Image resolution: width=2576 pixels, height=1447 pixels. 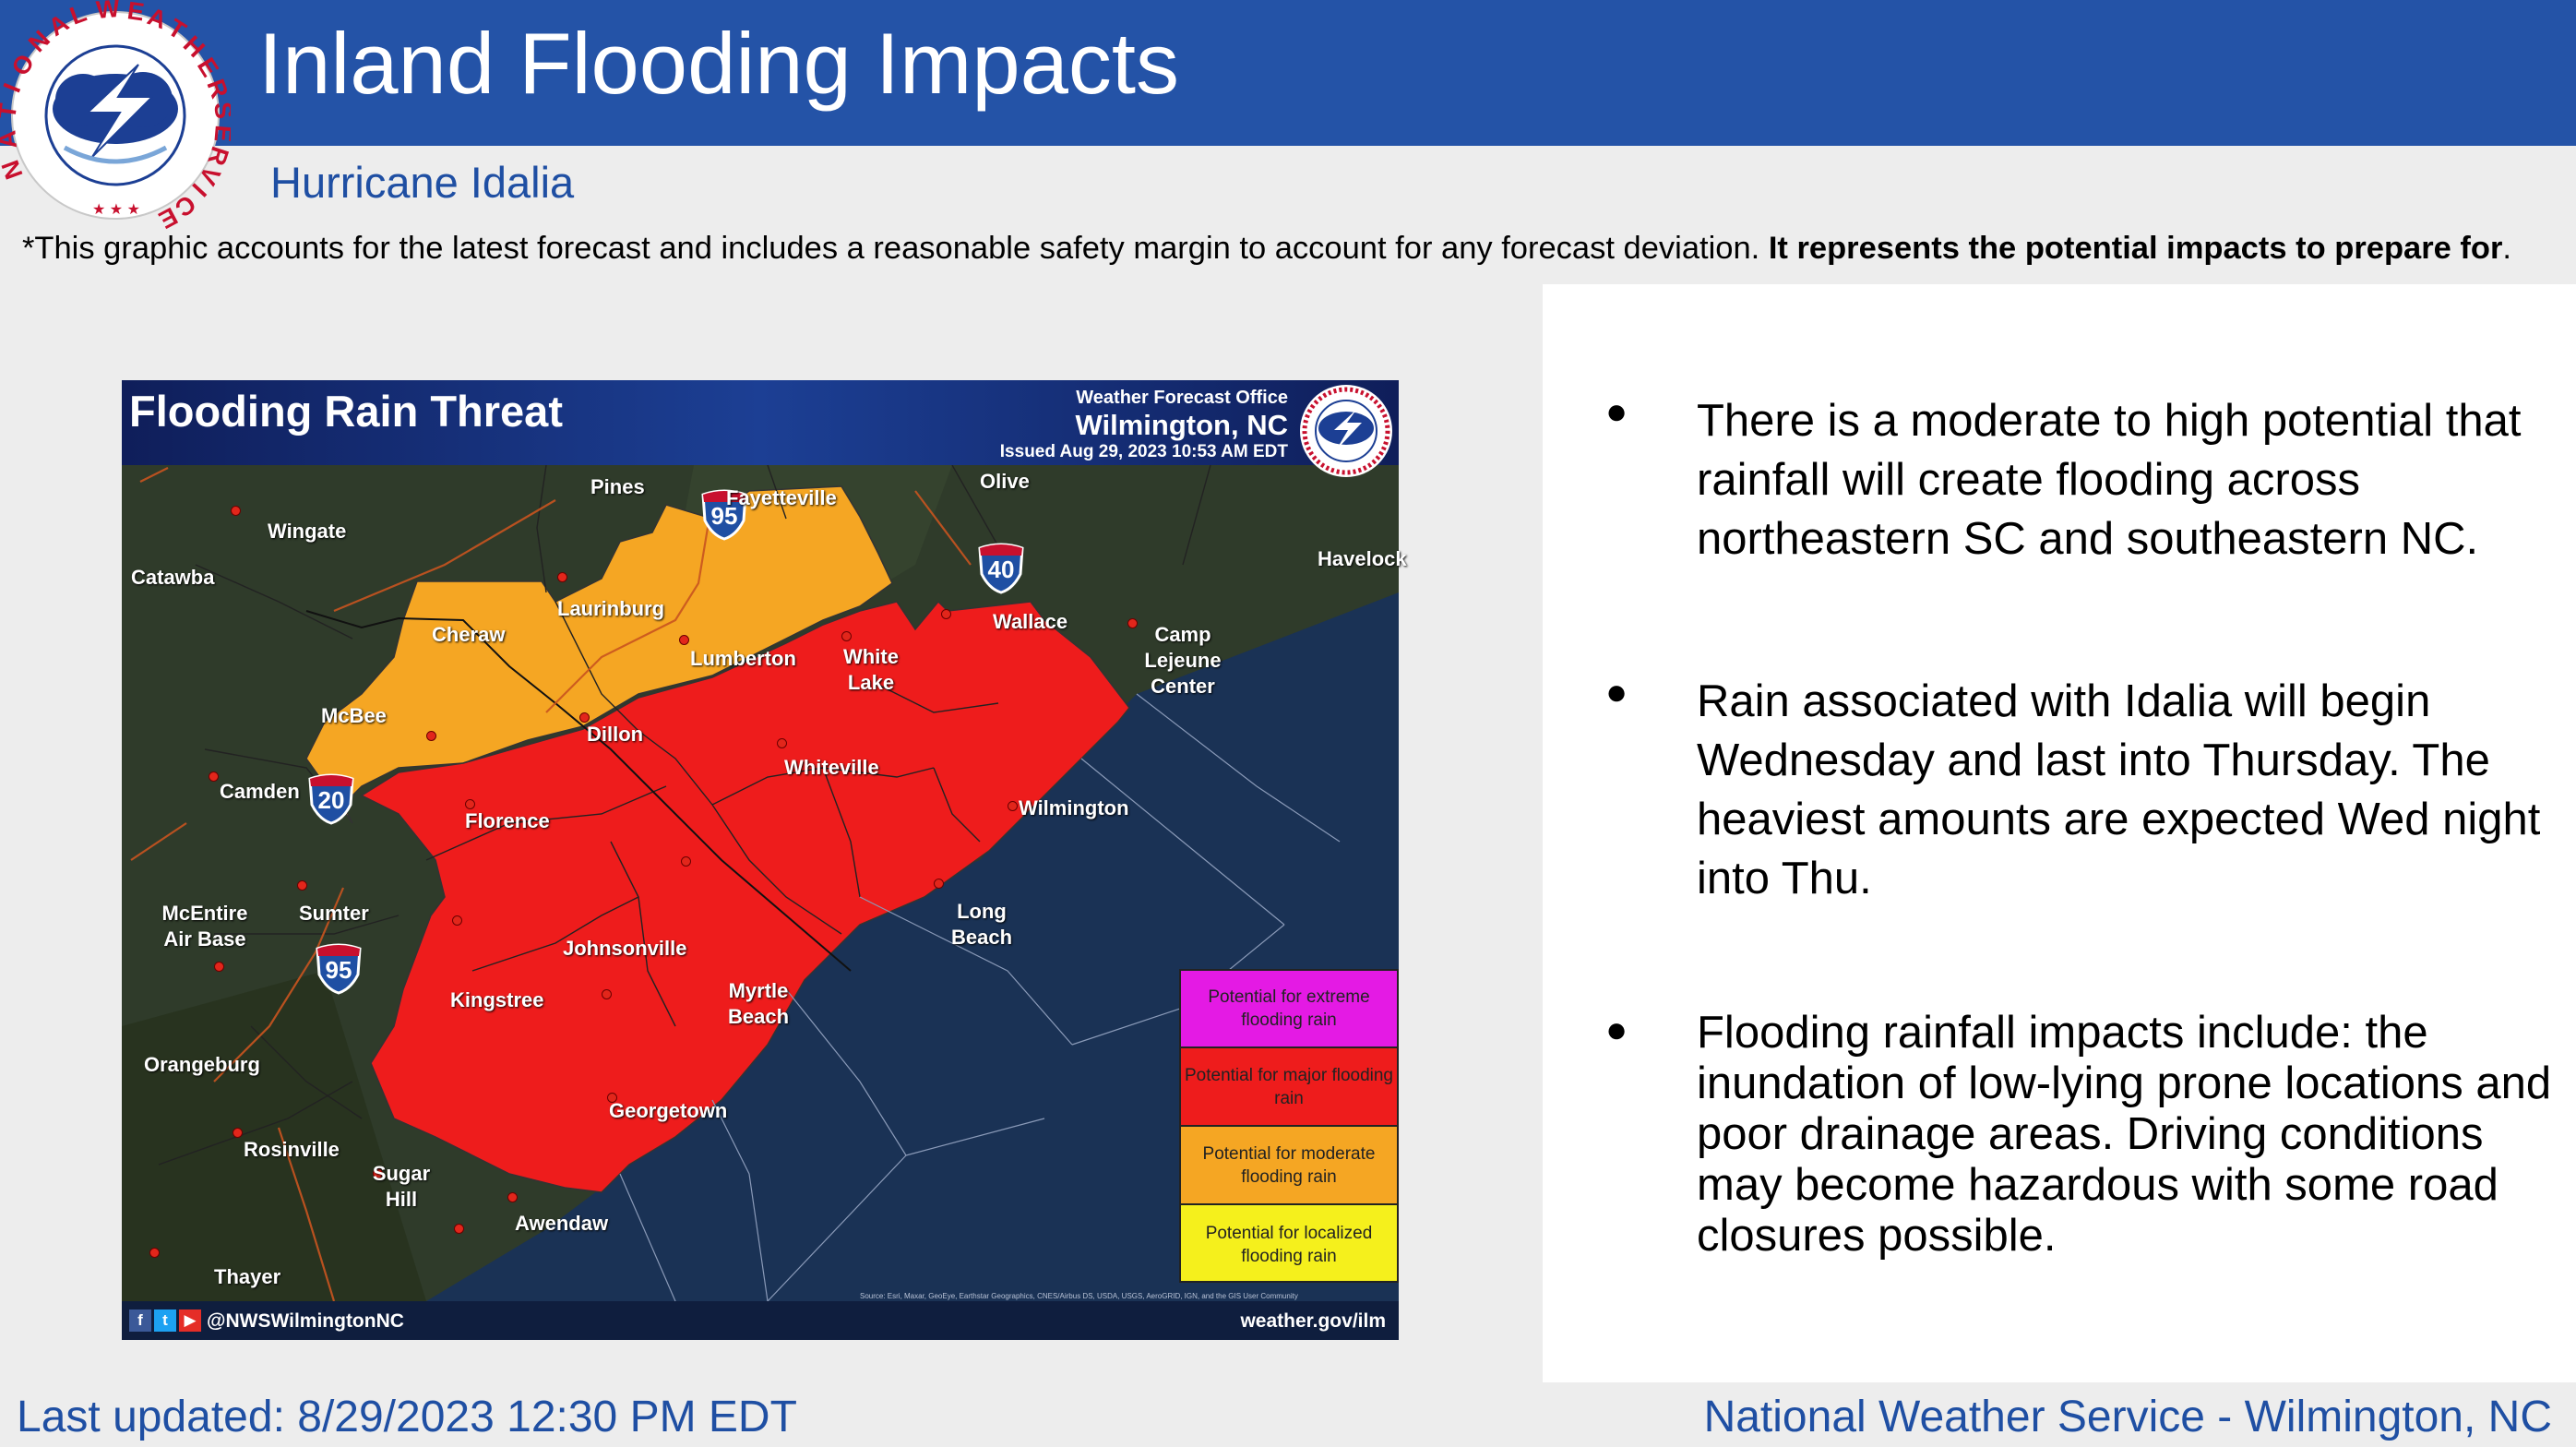 I want to click on city-rosinville: Rosinville, so click(x=292, y=1149).